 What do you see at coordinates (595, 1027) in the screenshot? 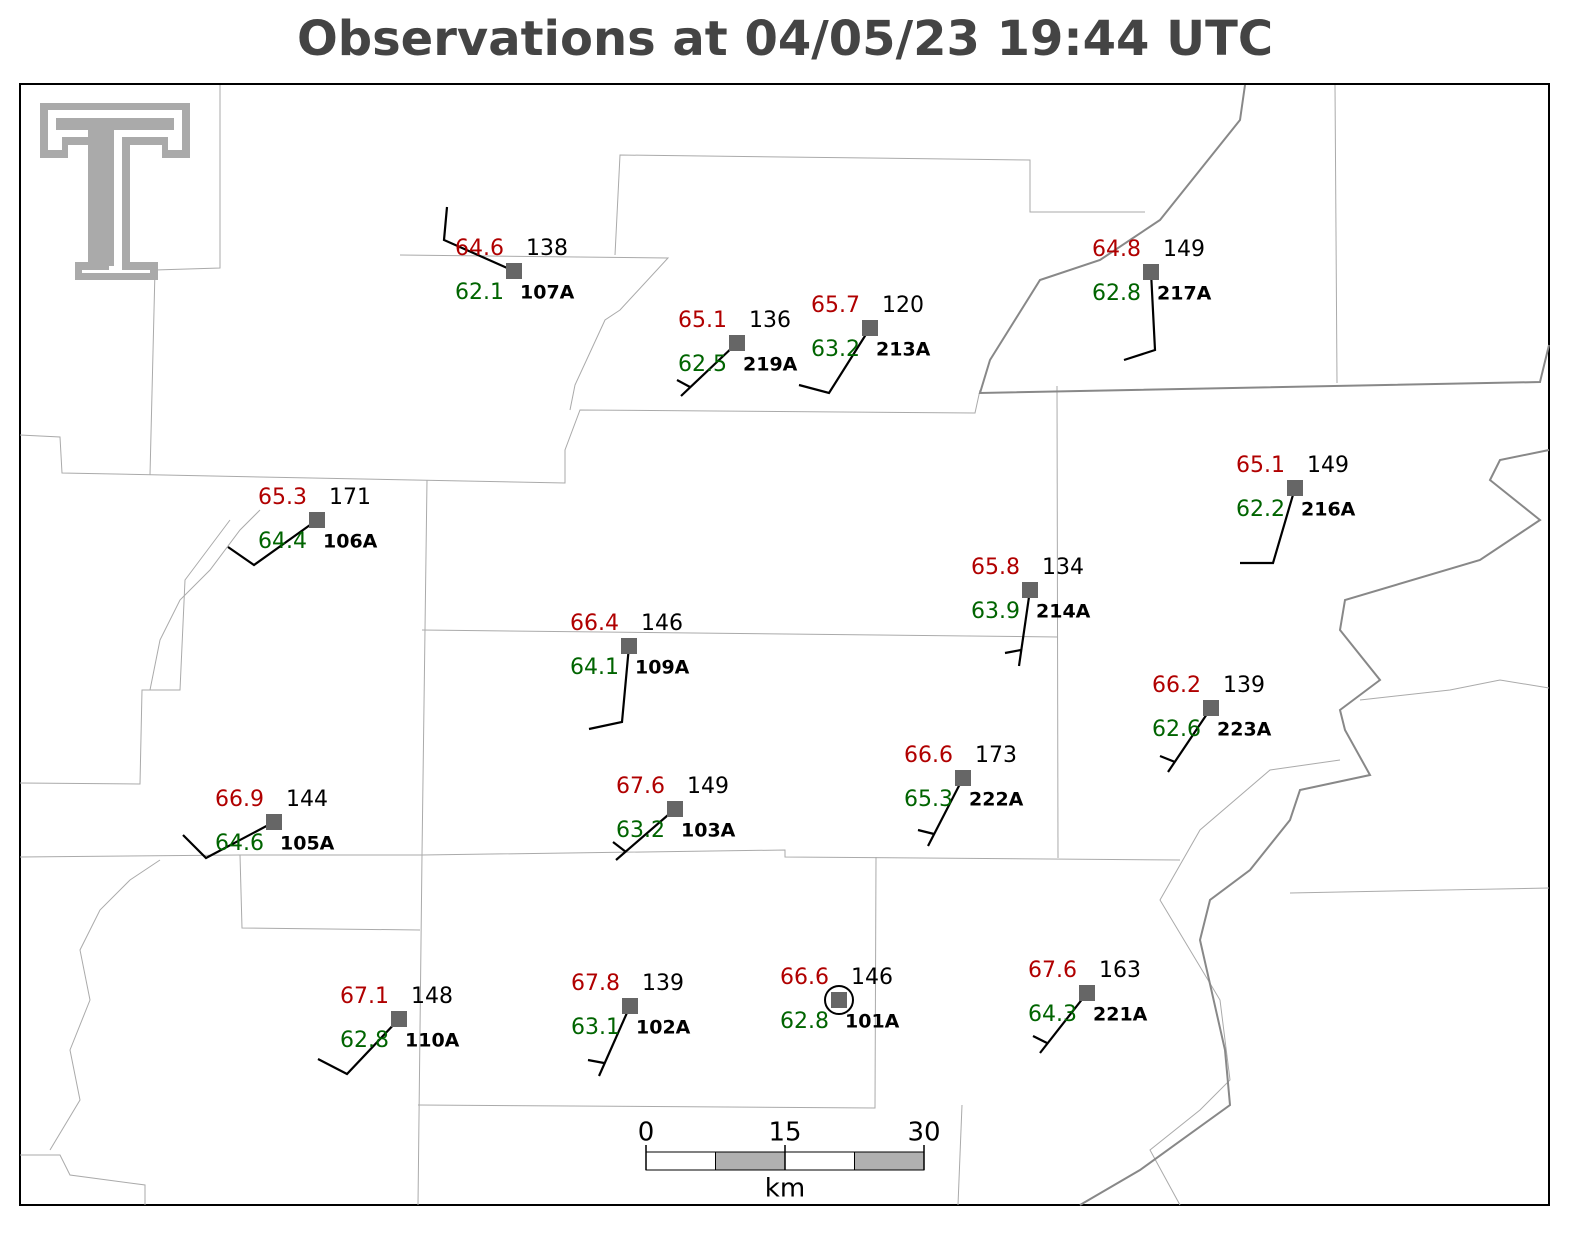
I see `dewpoint: 63.1` at bounding box center [595, 1027].